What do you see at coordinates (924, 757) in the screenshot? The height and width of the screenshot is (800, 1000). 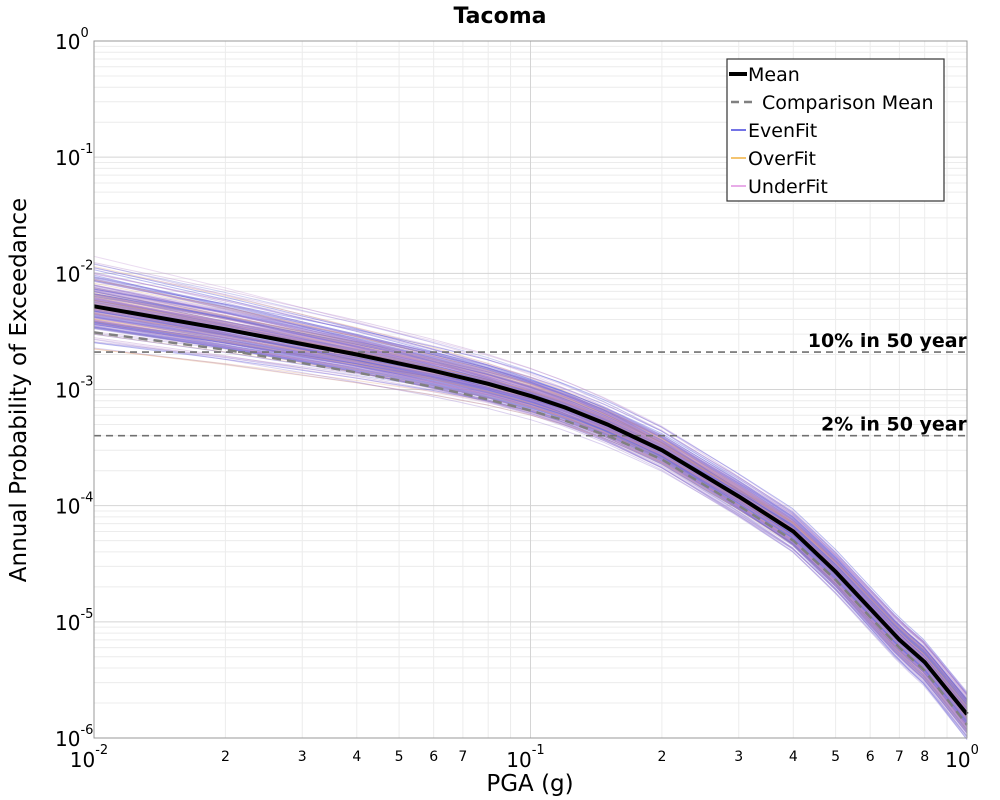 I see `x-tick-label: 8` at bounding box center [924, 757].